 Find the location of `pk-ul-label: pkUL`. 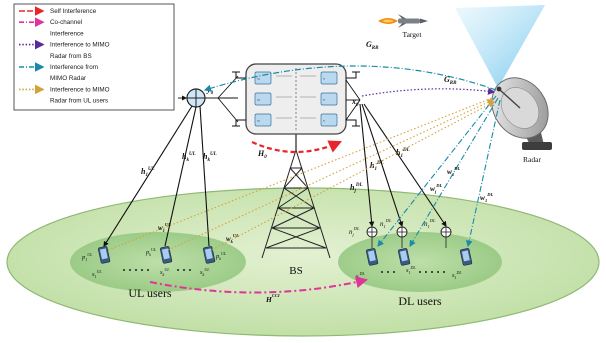

pk-ul-label: pkUL is located at coordinates (151, 252).